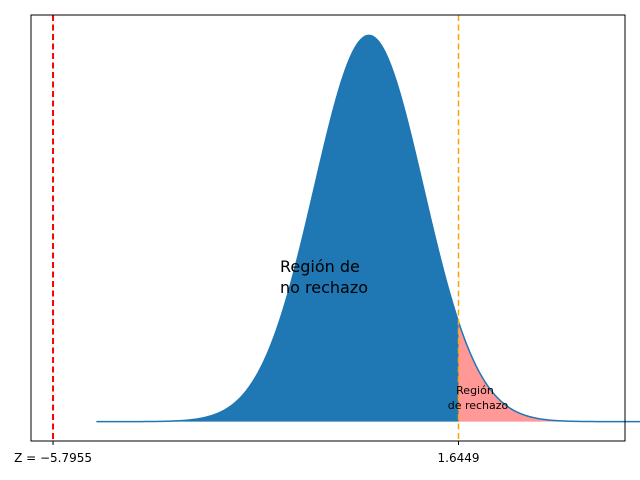  What do you see at coordinates (549, 371) in the screenshot?
I see `rejection-region-fill` at bounding box center [549, 371].